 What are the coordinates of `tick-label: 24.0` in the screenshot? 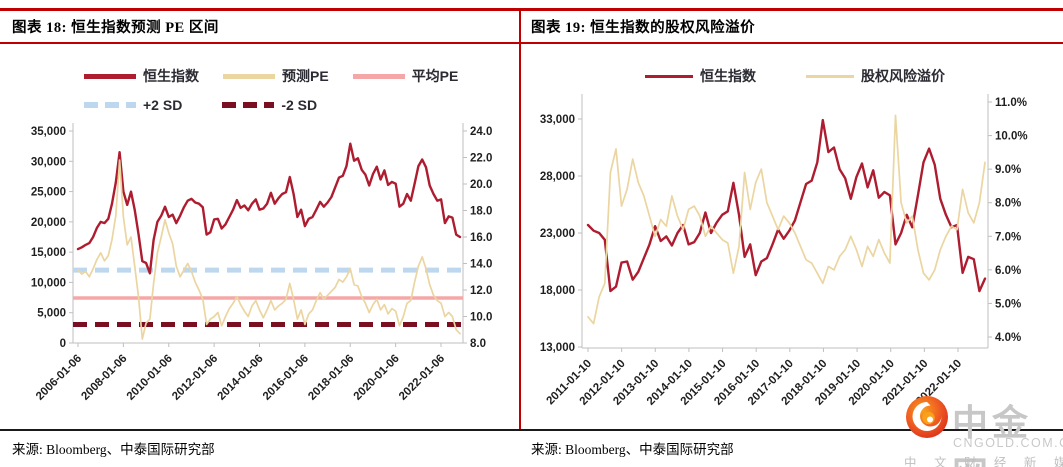 It's located at (481, 132).